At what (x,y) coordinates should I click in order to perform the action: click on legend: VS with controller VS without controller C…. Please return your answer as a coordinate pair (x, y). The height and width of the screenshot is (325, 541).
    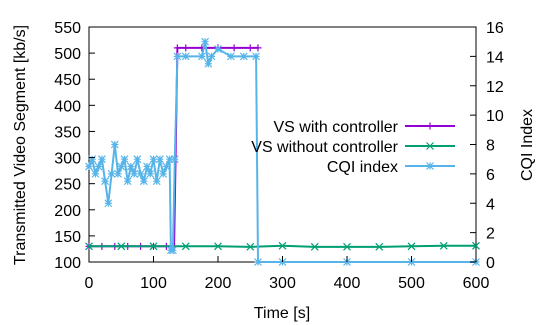
    Looking at the image, I should click on (353, 147).